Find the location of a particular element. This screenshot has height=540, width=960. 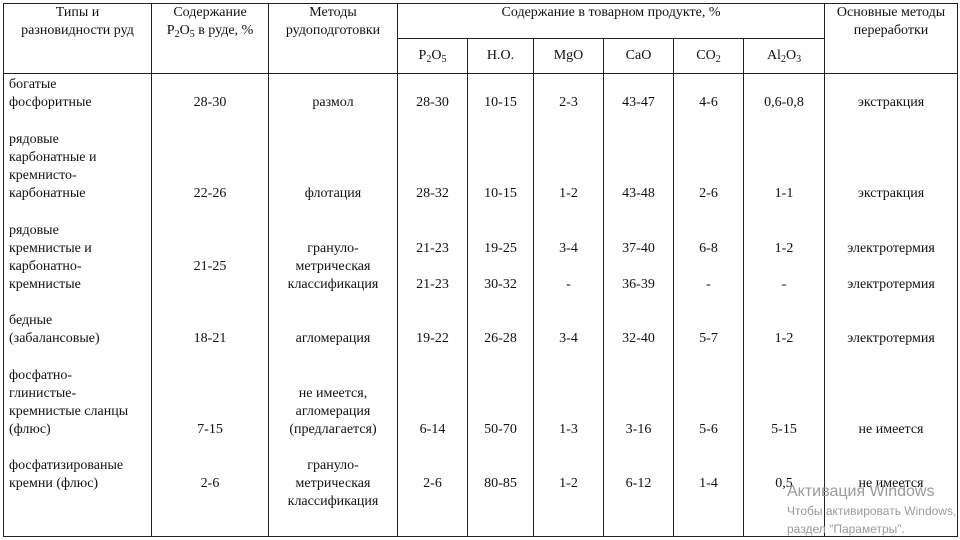

type-line: кремнистые is located at coordinates (45, 284).